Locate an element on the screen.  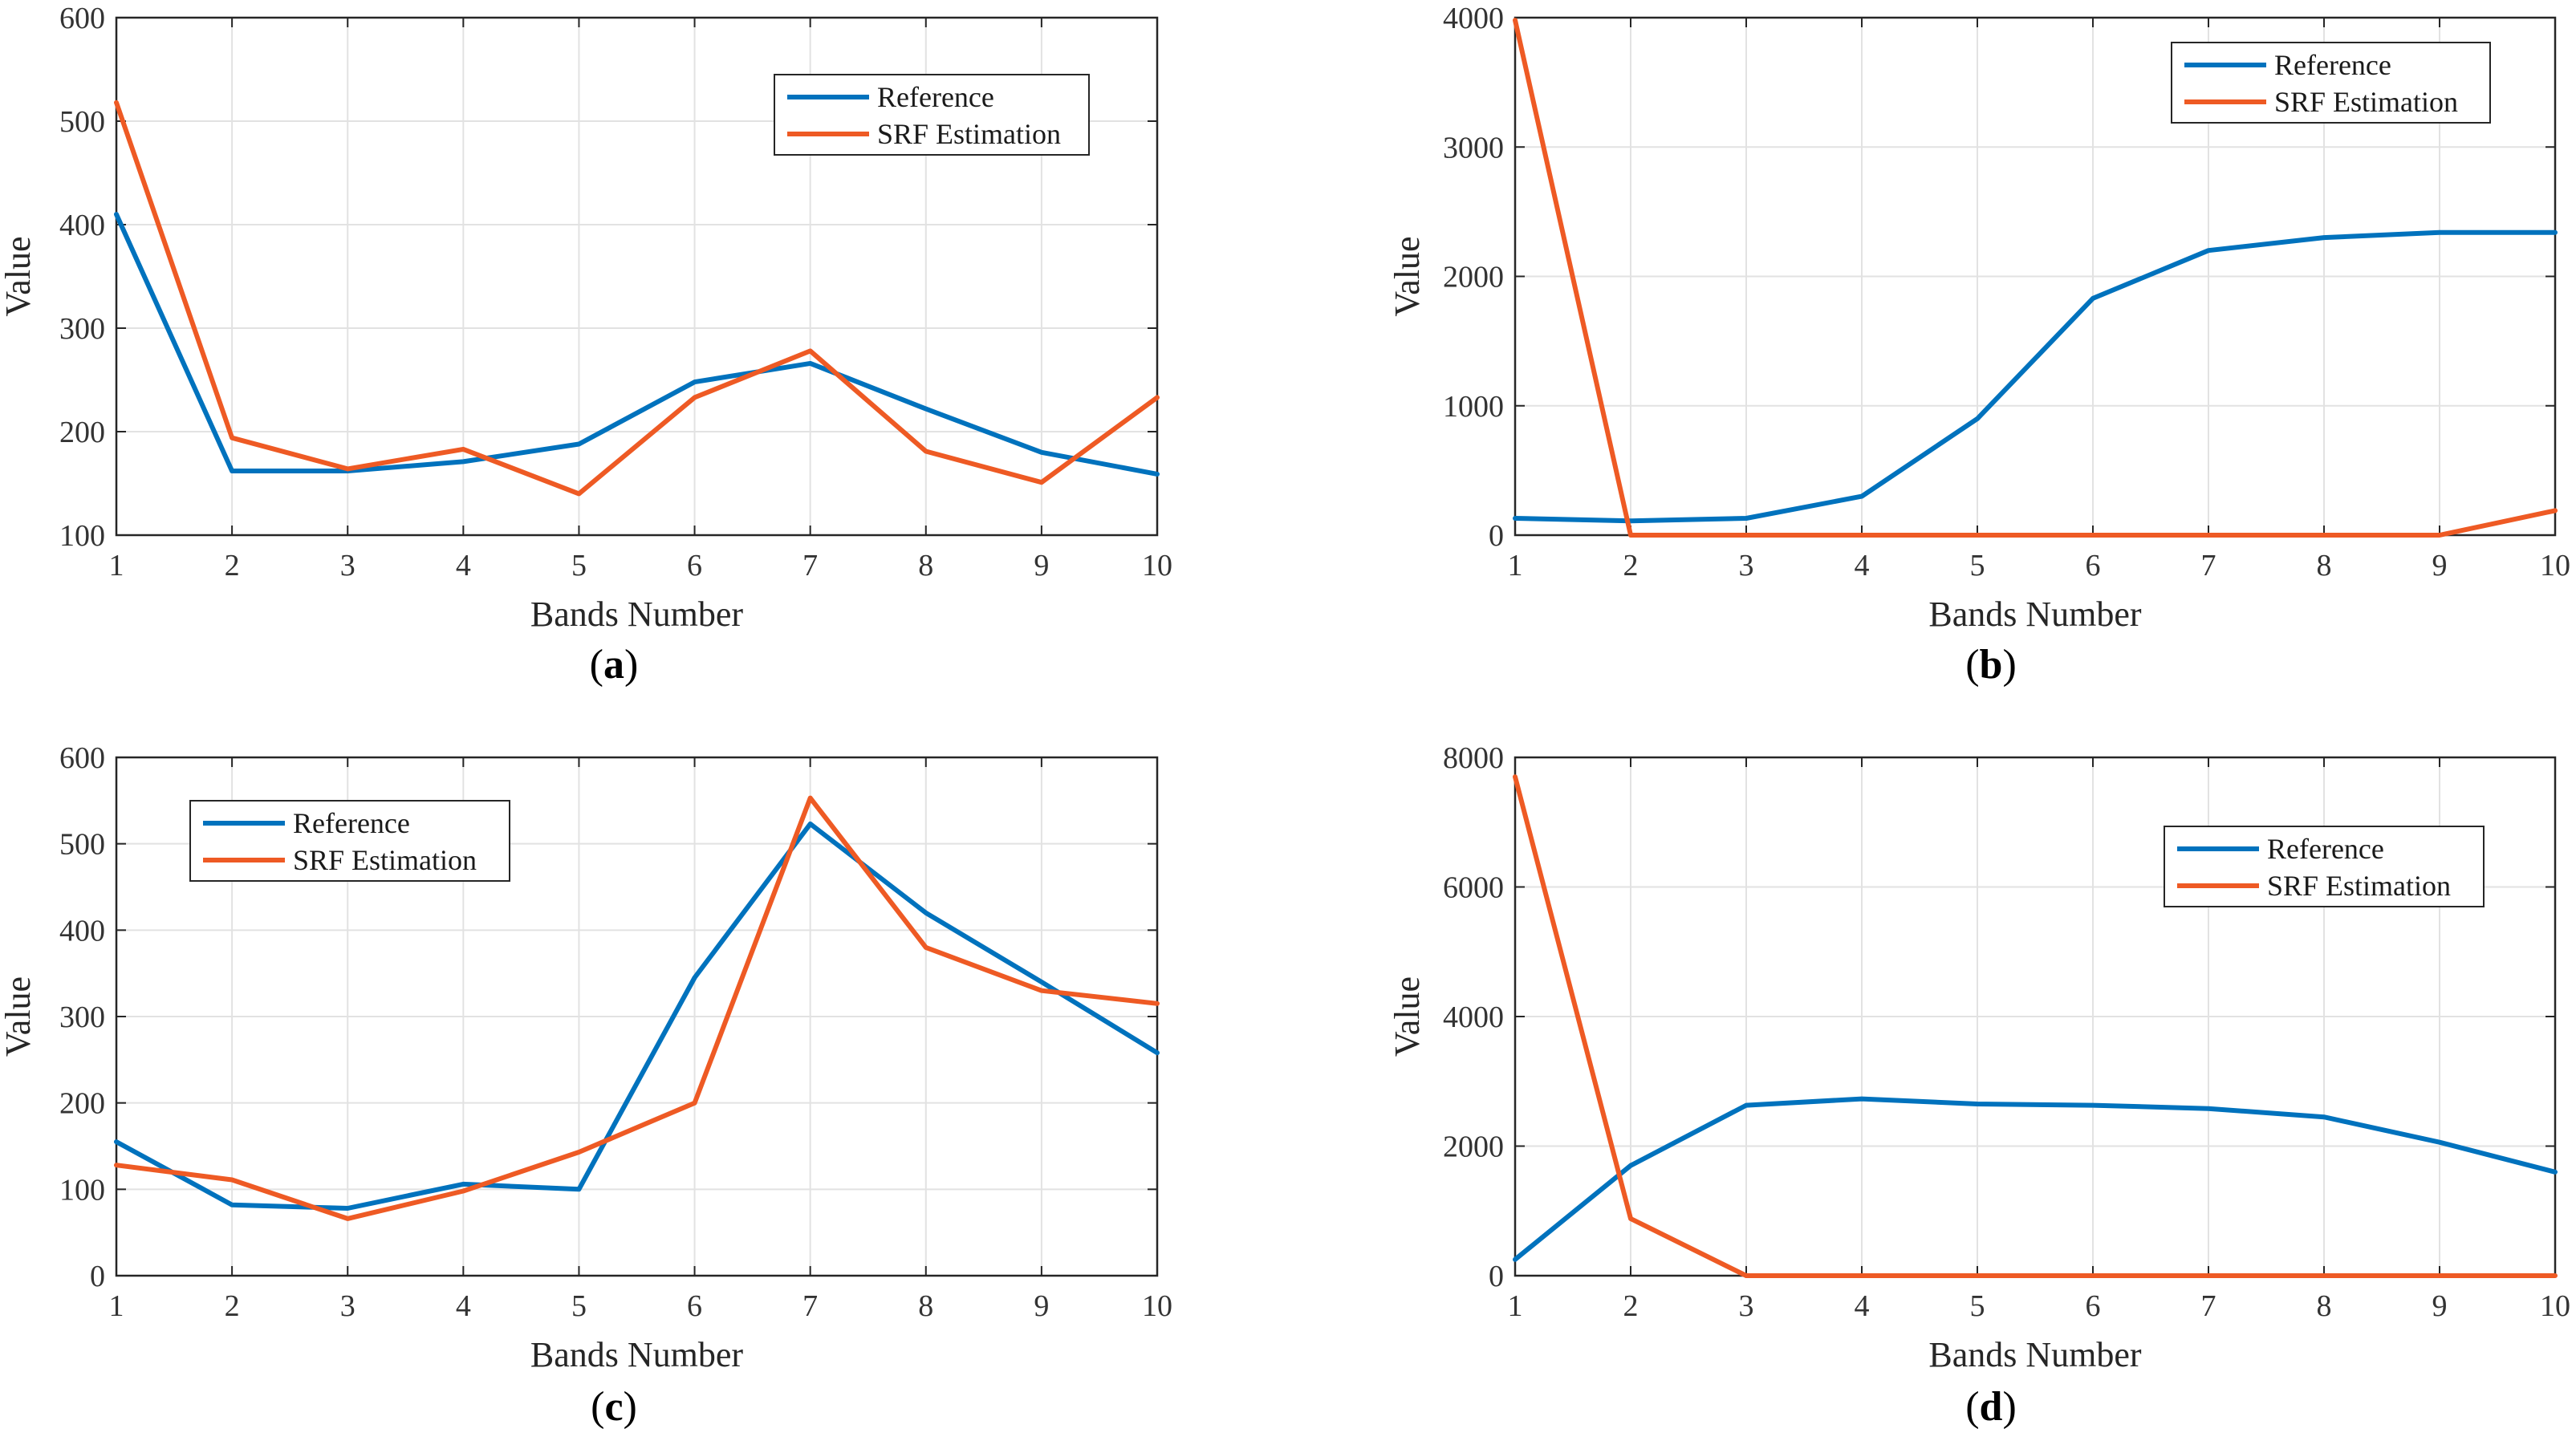
panel-caption: (c) is located at coordinates (614, 1407).